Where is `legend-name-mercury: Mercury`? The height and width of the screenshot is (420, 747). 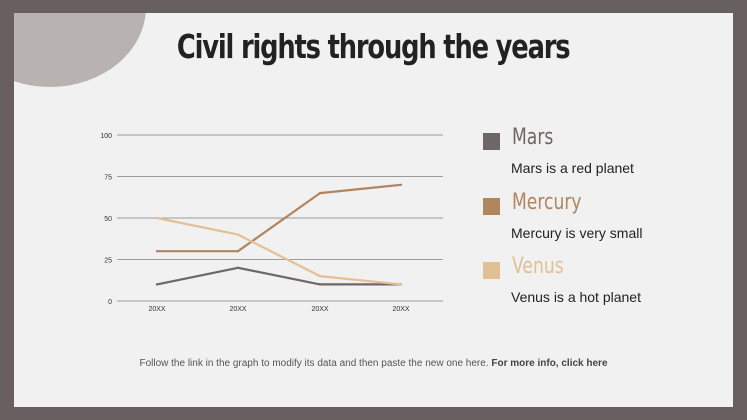
legend-name-mercury: Mercury is located at coordinates (547, 202).